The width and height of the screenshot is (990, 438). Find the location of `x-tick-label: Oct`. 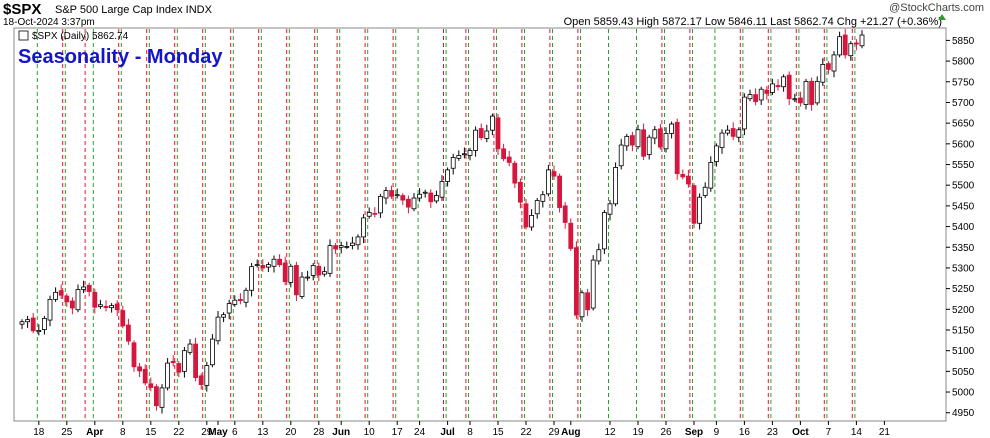

x-tick-label: Oct is located at coordinates (800, 432).